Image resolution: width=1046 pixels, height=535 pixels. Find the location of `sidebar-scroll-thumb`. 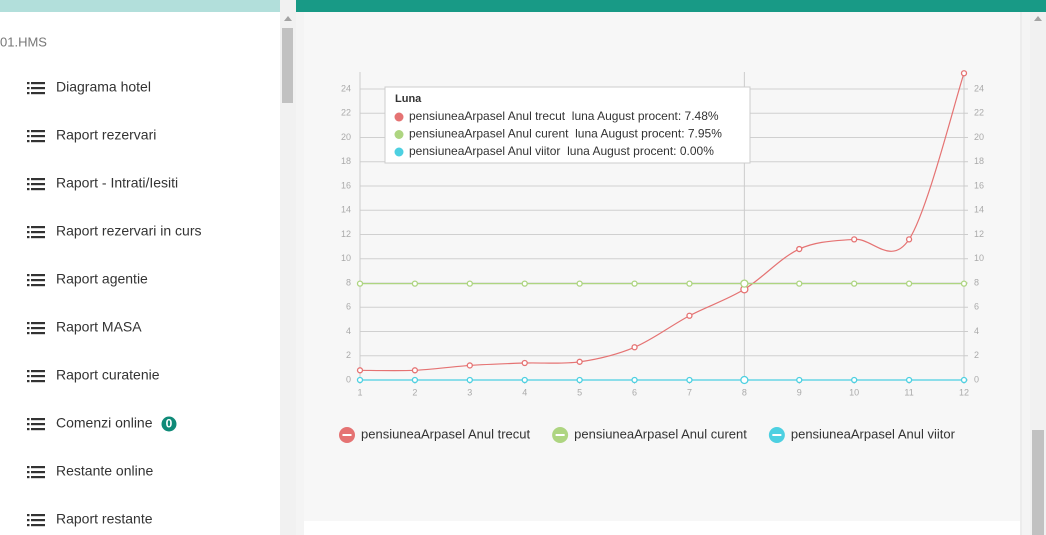

sidebar-scroll-thumb is located at coordinates (287, 65).